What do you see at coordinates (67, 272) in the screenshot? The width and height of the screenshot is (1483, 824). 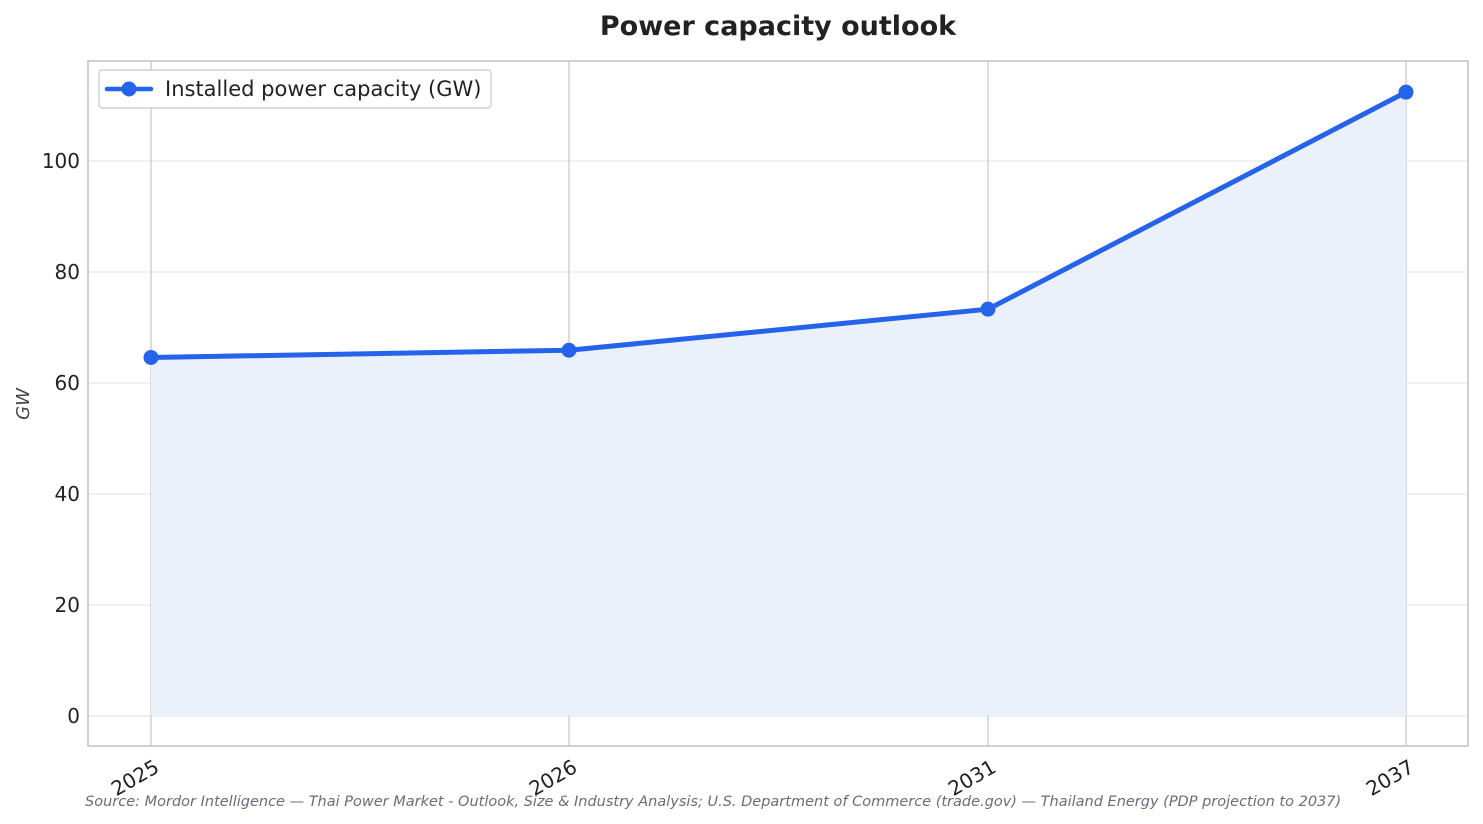 I see `y-tick-label-80: 80` at bounding box center [67, 272].